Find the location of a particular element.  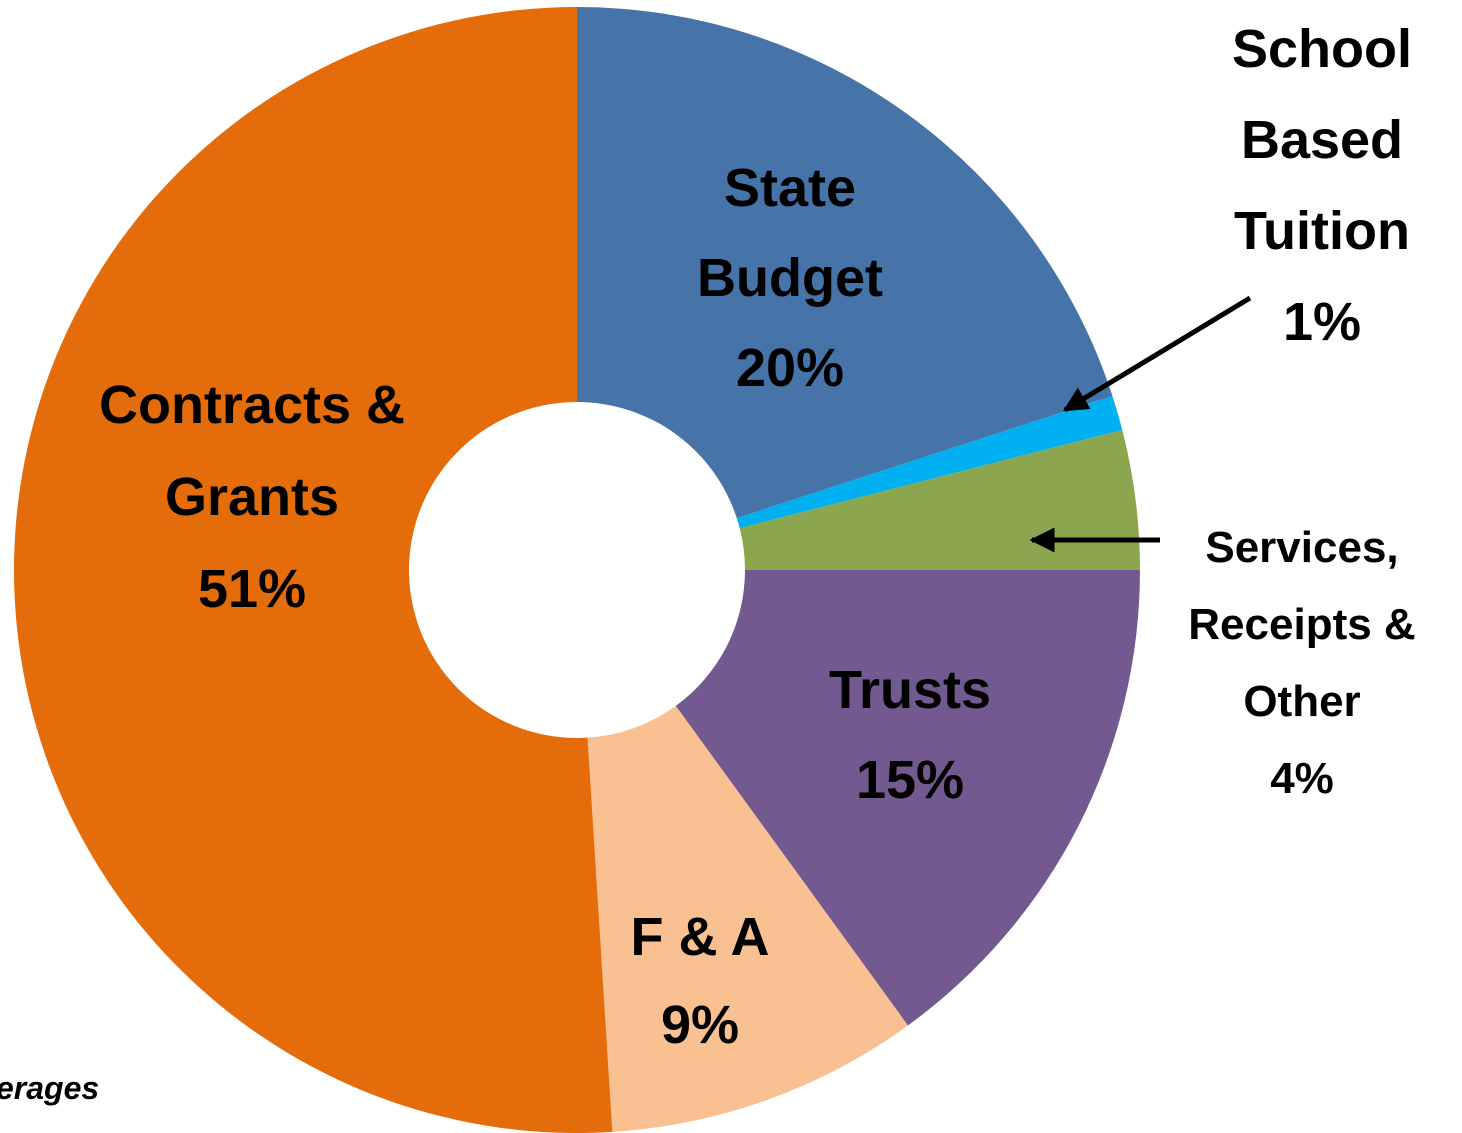

slice-label: Contracts & Grants 51% is located at coordinates (252, 497).